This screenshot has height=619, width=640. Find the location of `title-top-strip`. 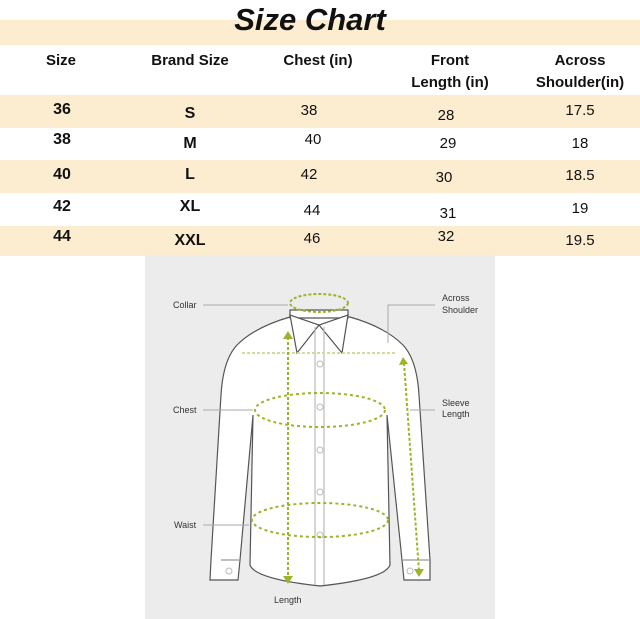

title-top-strip is located at coordinates (316, 10).